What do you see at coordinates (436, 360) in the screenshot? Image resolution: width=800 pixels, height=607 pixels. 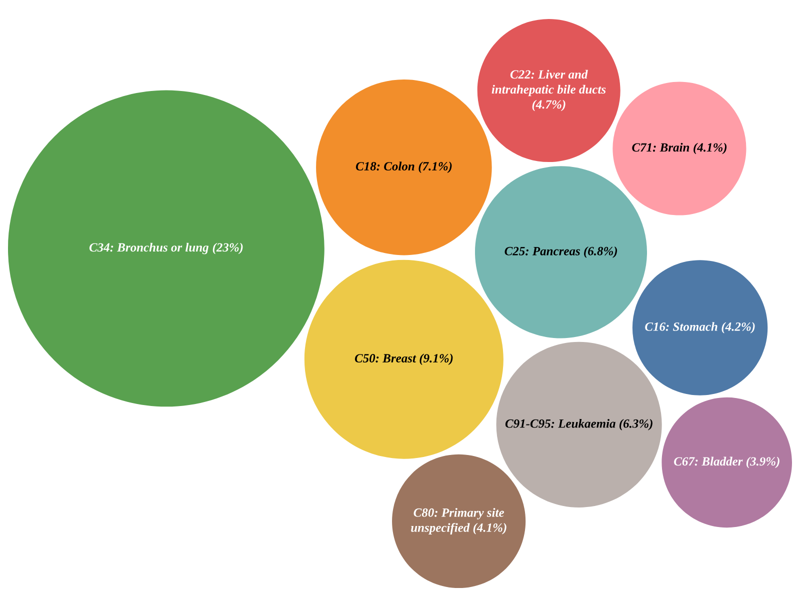 I see `data-label: (9.1%)` at bounding box center [436, 360].